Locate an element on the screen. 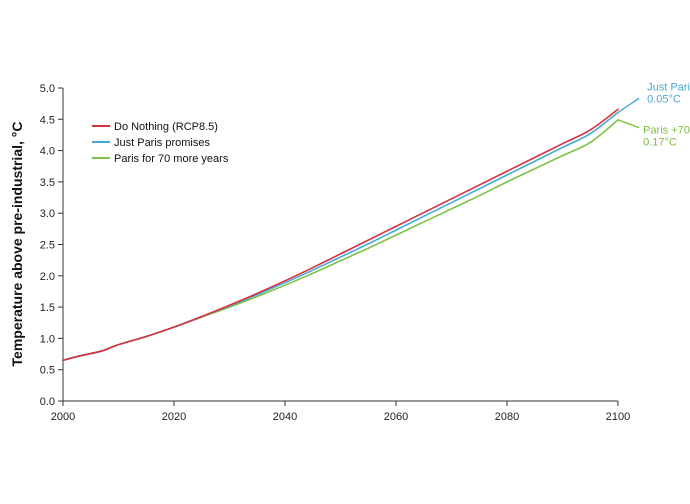 Image resolution: width=690 pixels, height=504 pixels. legend-label: Just Paris promises is located at coordinates (162, 143).